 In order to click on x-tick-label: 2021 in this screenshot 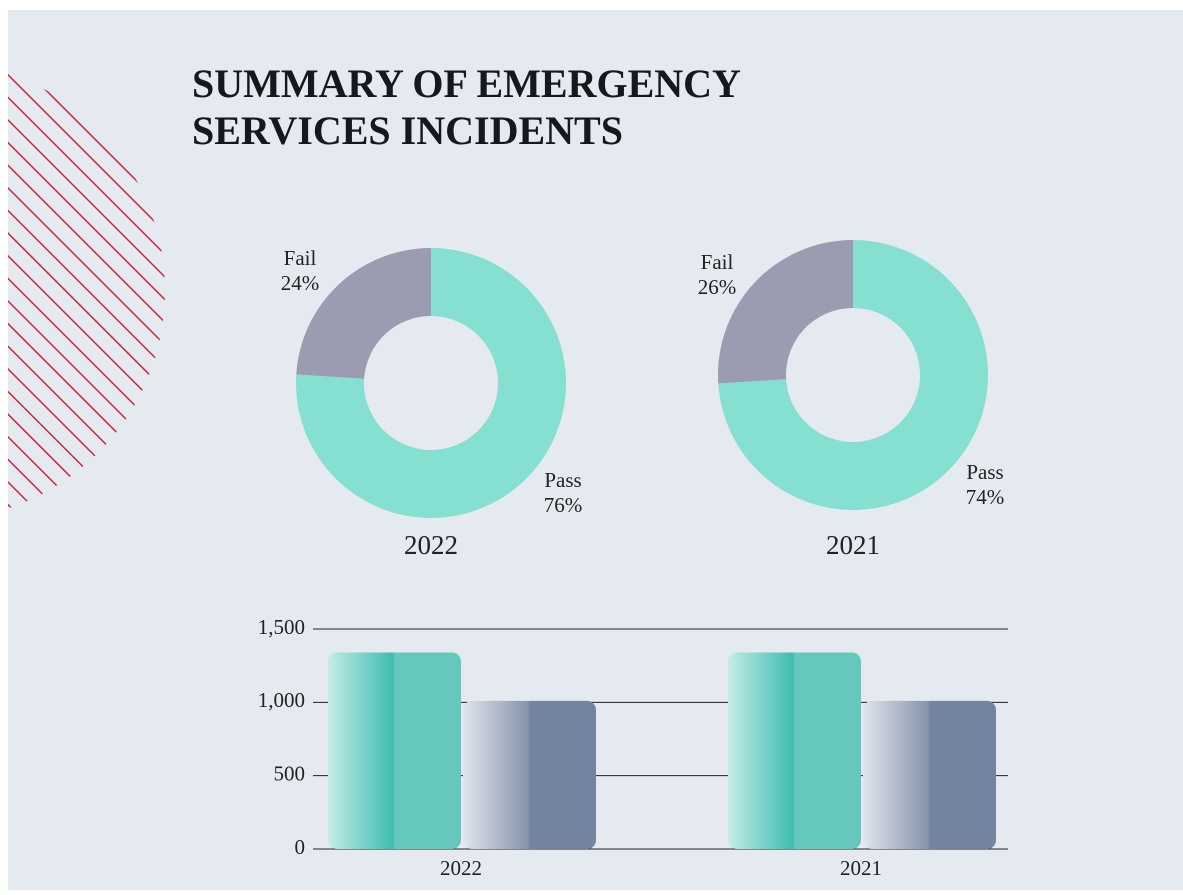, I will do `click(861, 868)`.